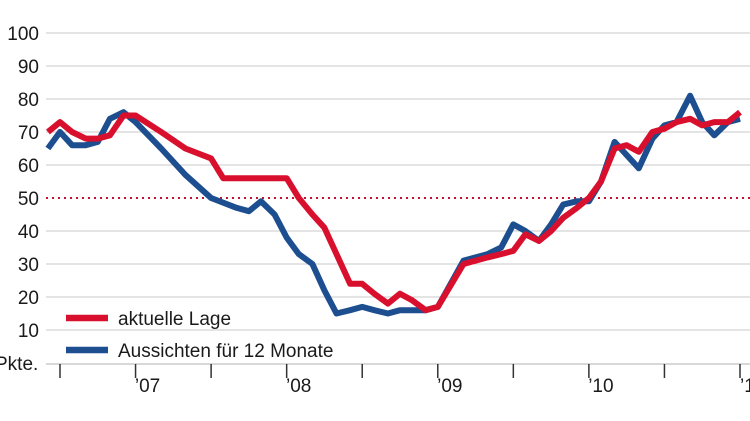 This screenshot has height=421, width=750. I want to click on y-tick-label-20: 20, so click(28, 298).